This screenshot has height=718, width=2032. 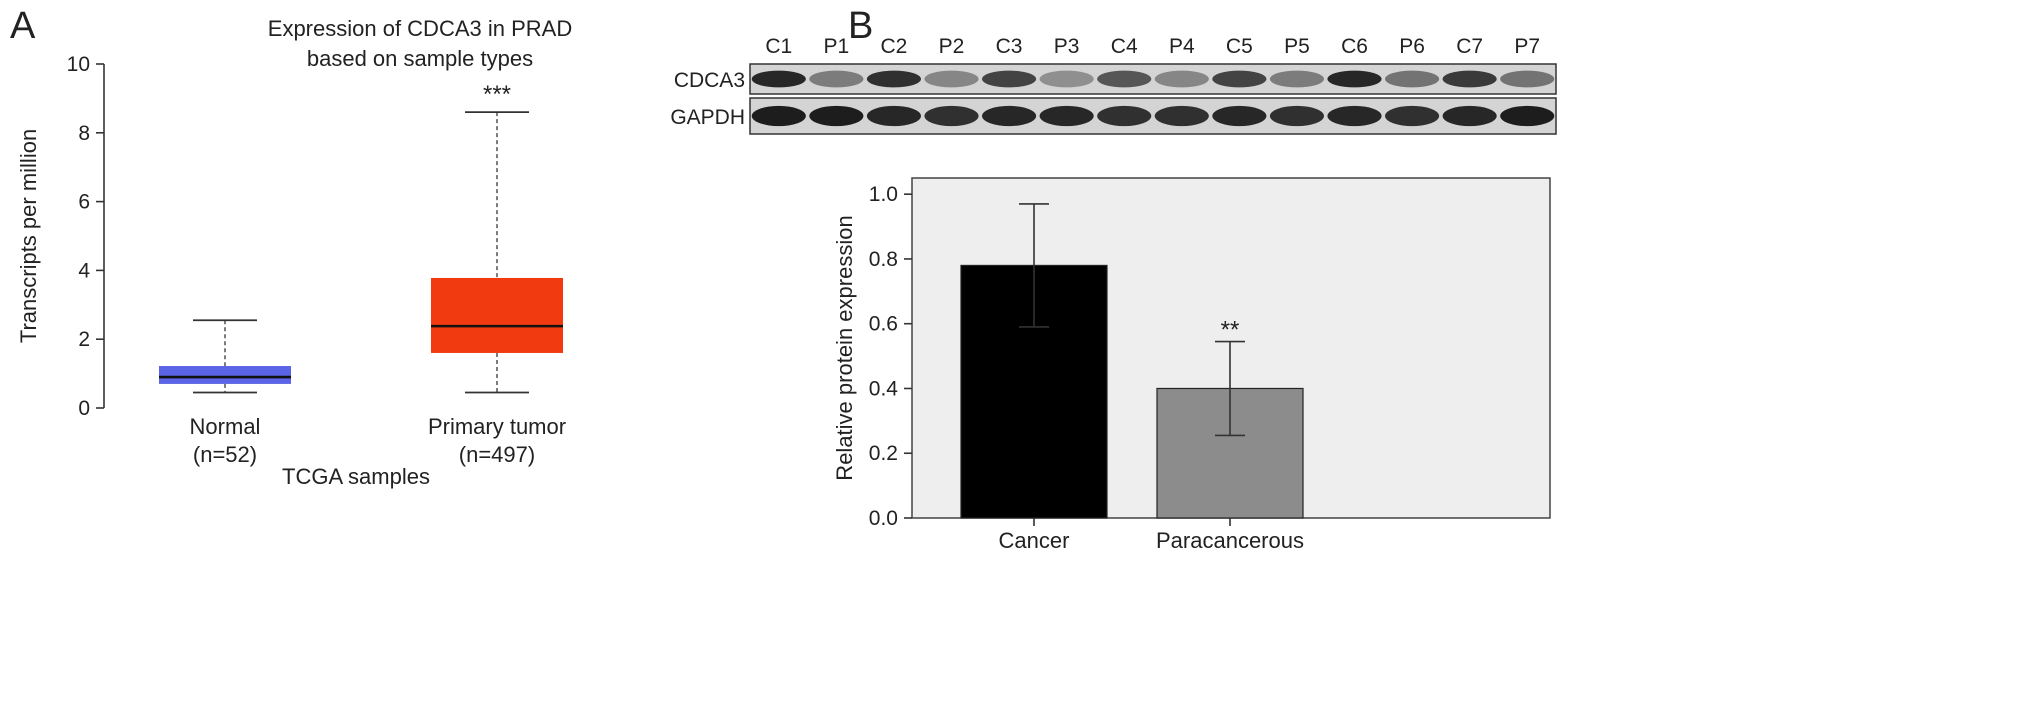 I want to click on blot-lane-labels: C1 P1 C2 P2 C3 P3 C4 P4 C5 P5 C6 P6 C7 P7, so click(x=1152, y=46).